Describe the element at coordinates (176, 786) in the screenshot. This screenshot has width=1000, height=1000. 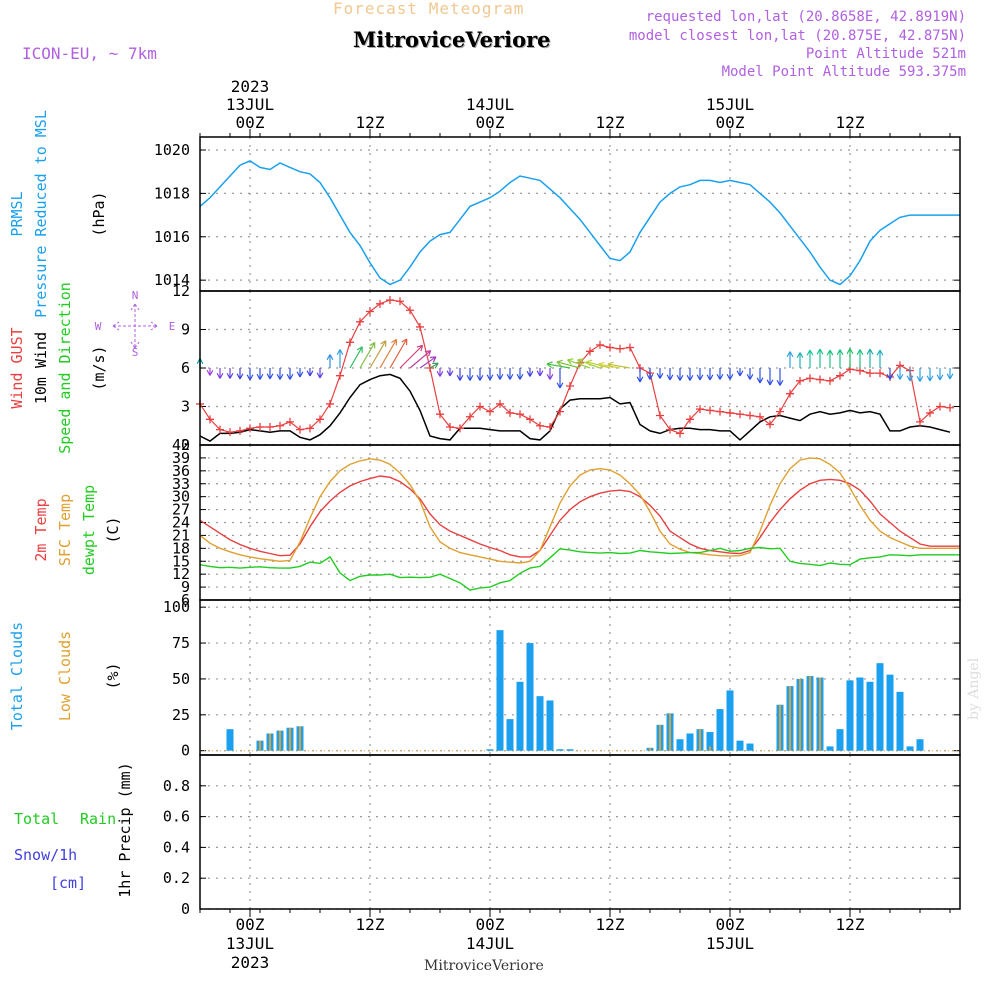
I see `y-tick-label: 0.8` at that location.